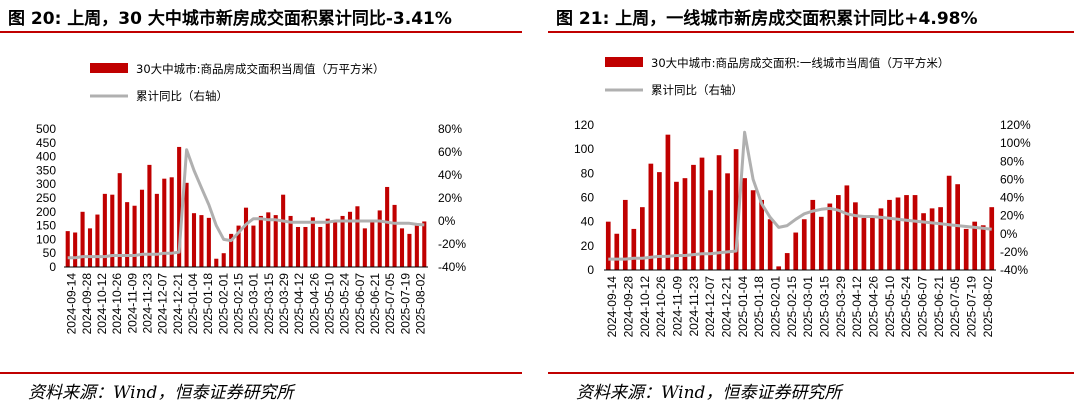 The height and width of the screenshot is (406, 1074). Describe the element at coordinates (710, 307) in the screenshot. I see `x-tick-label: 2024-12-07` at that location.